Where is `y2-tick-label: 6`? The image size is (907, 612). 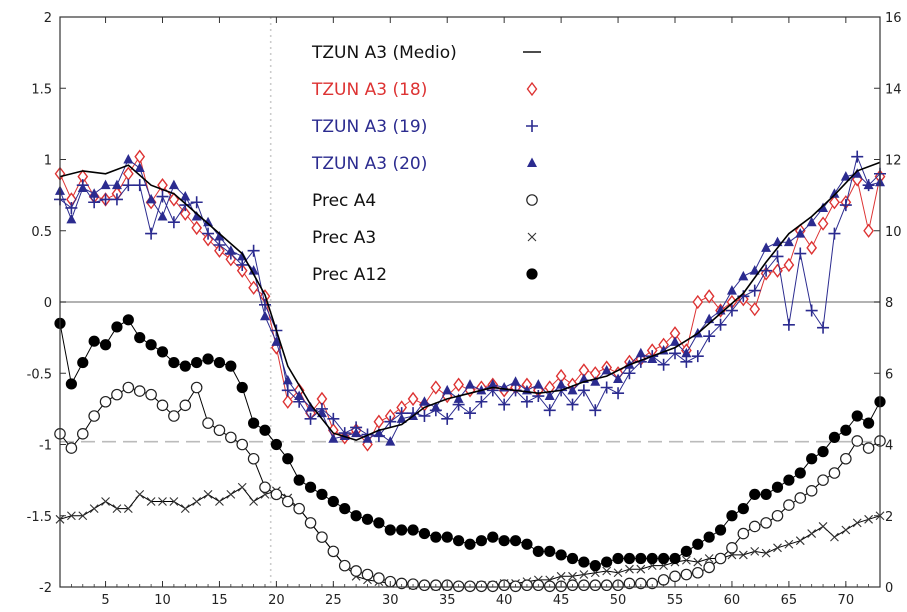 y2-tick-label: 6 is located at coordinates (889, 374).